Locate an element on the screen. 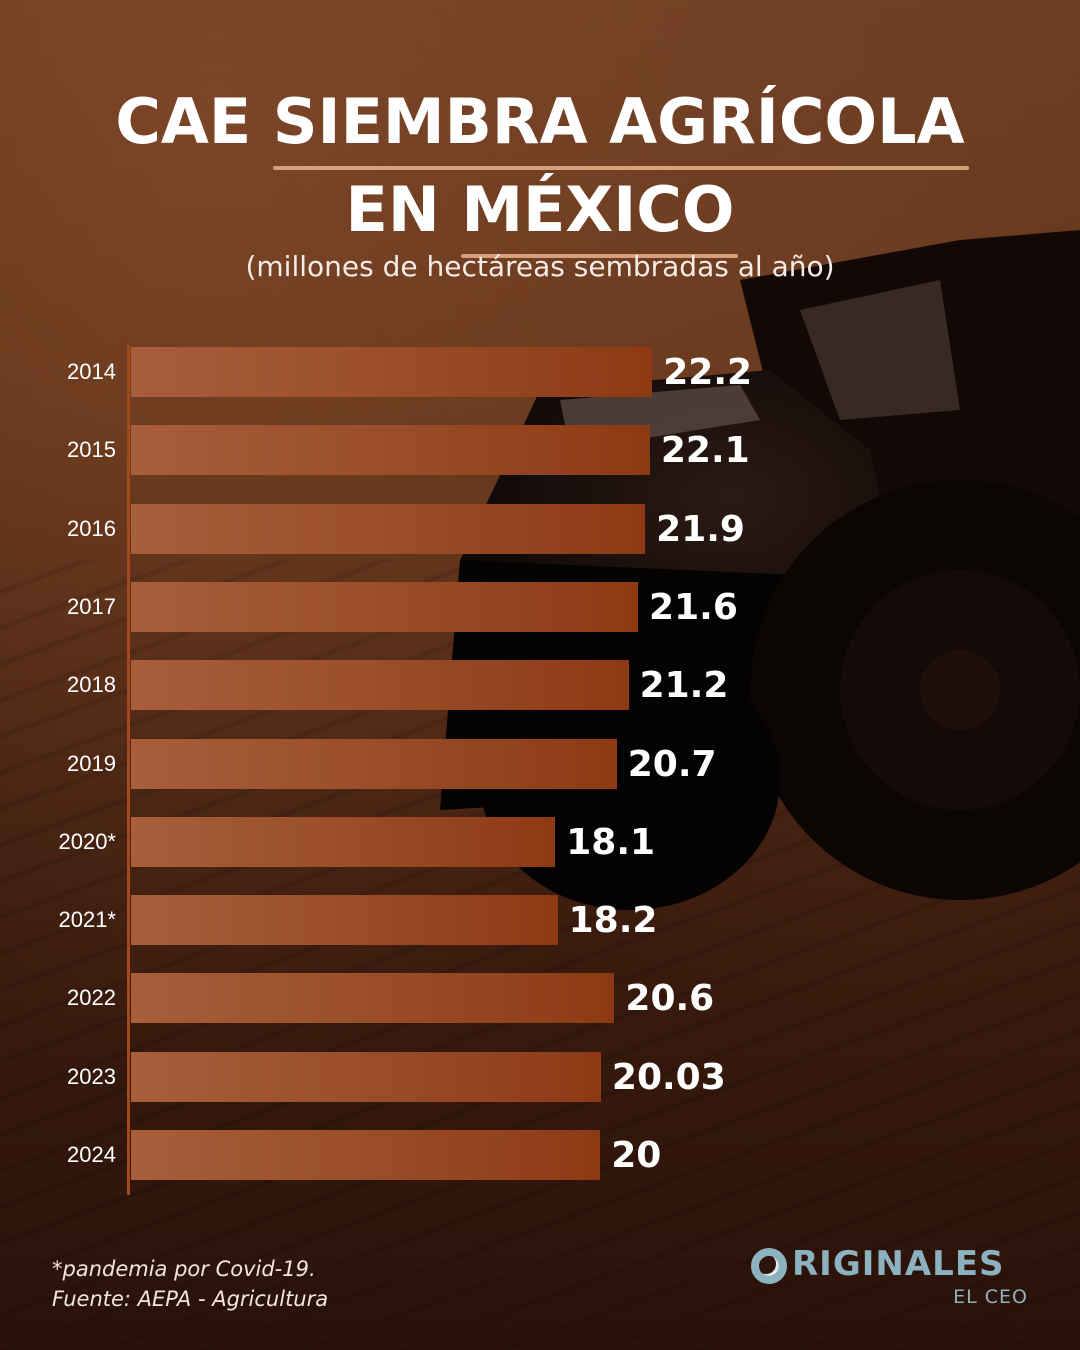 The height and width of the screenshot is (1350, 1080). value-label: 20.6 is located at coordinates (670, 999).